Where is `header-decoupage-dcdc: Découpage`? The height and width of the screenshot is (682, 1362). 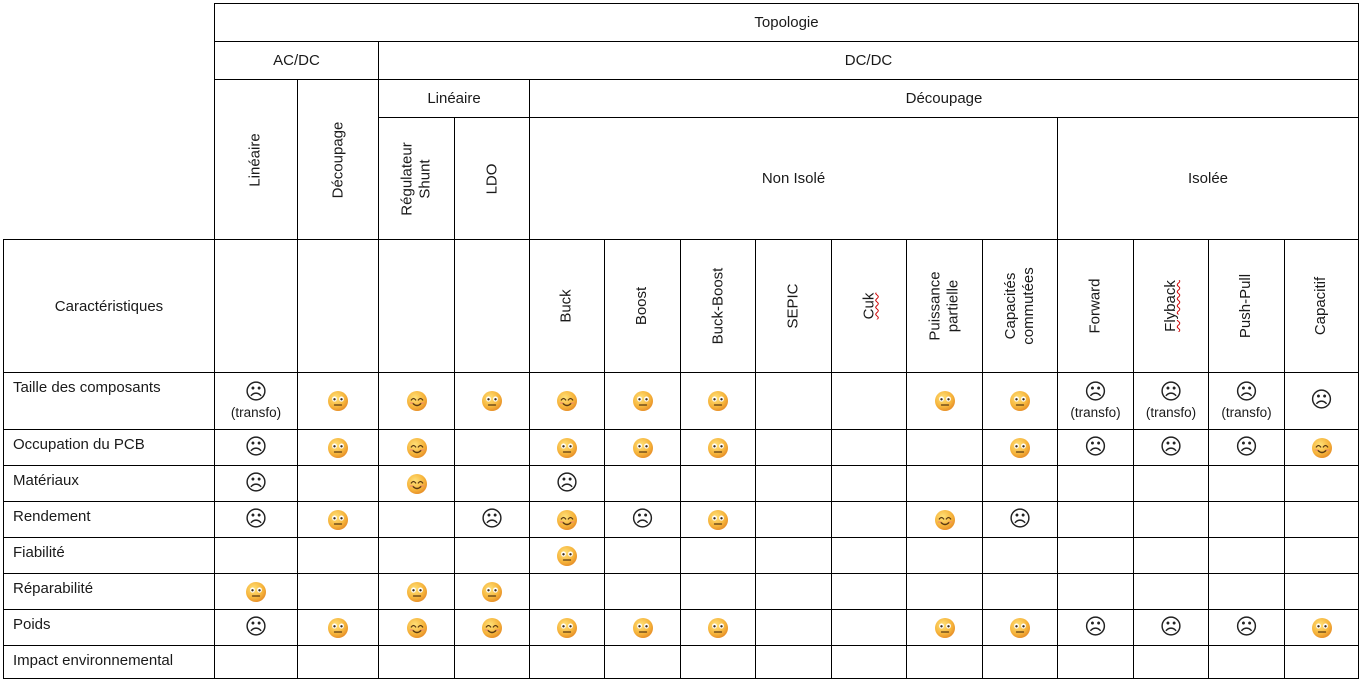 header-decoupage-dcdc: Découpage is located at coordinates (944, 98).